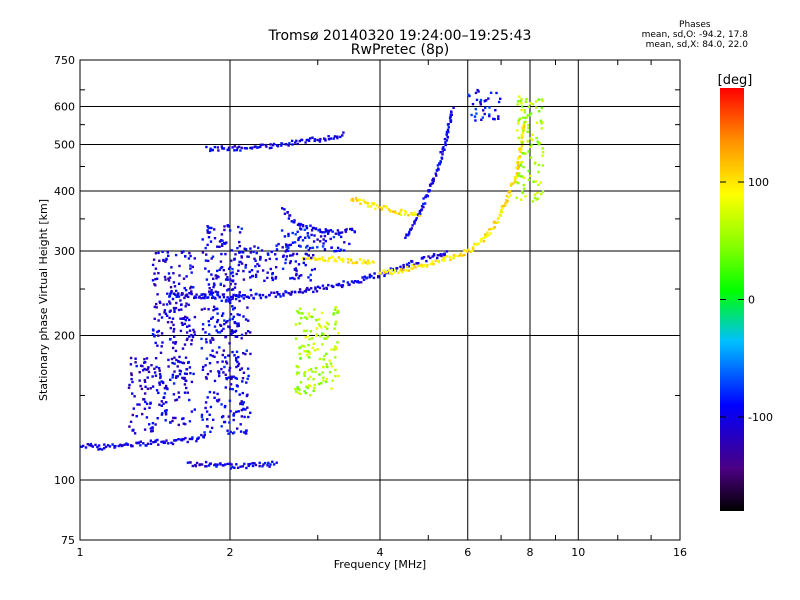 This screenshot has width=800, height=600. What do you see at coordinates (696, 45) in the screenshot?
I see `stats-x-mode: mean, sd,X: 84.0, 22.0` at bounding box center [696, 45].